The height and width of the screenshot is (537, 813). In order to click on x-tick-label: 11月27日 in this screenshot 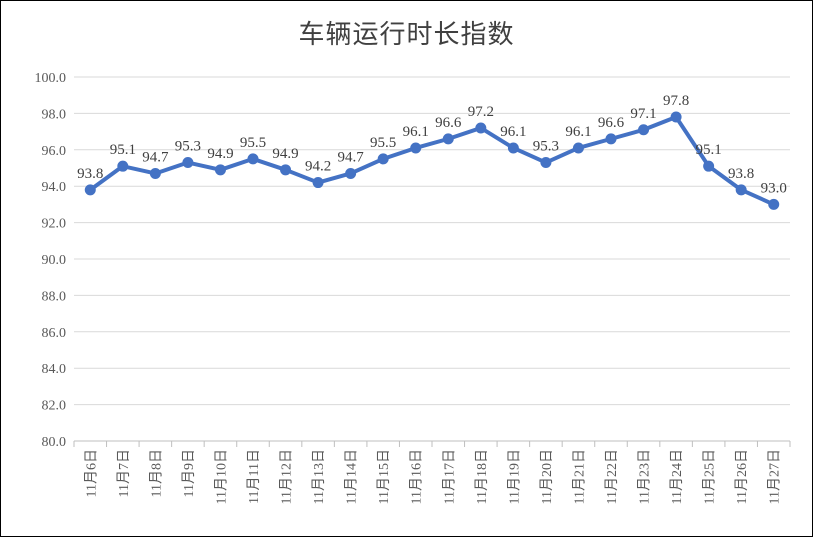, I will do `click(775, 476)`.